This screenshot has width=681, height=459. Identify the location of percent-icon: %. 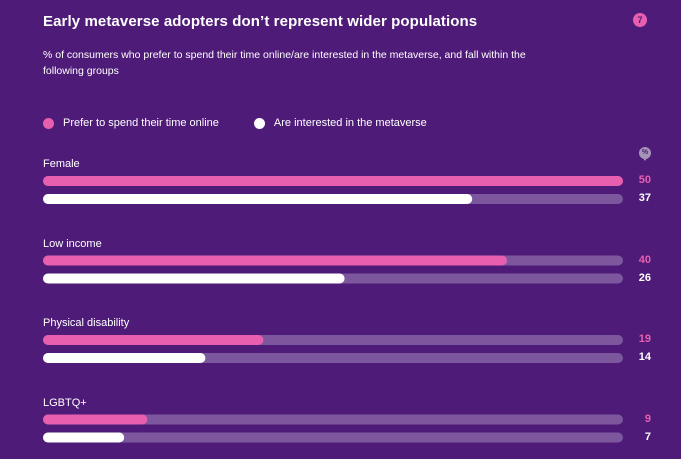
(645, 154).